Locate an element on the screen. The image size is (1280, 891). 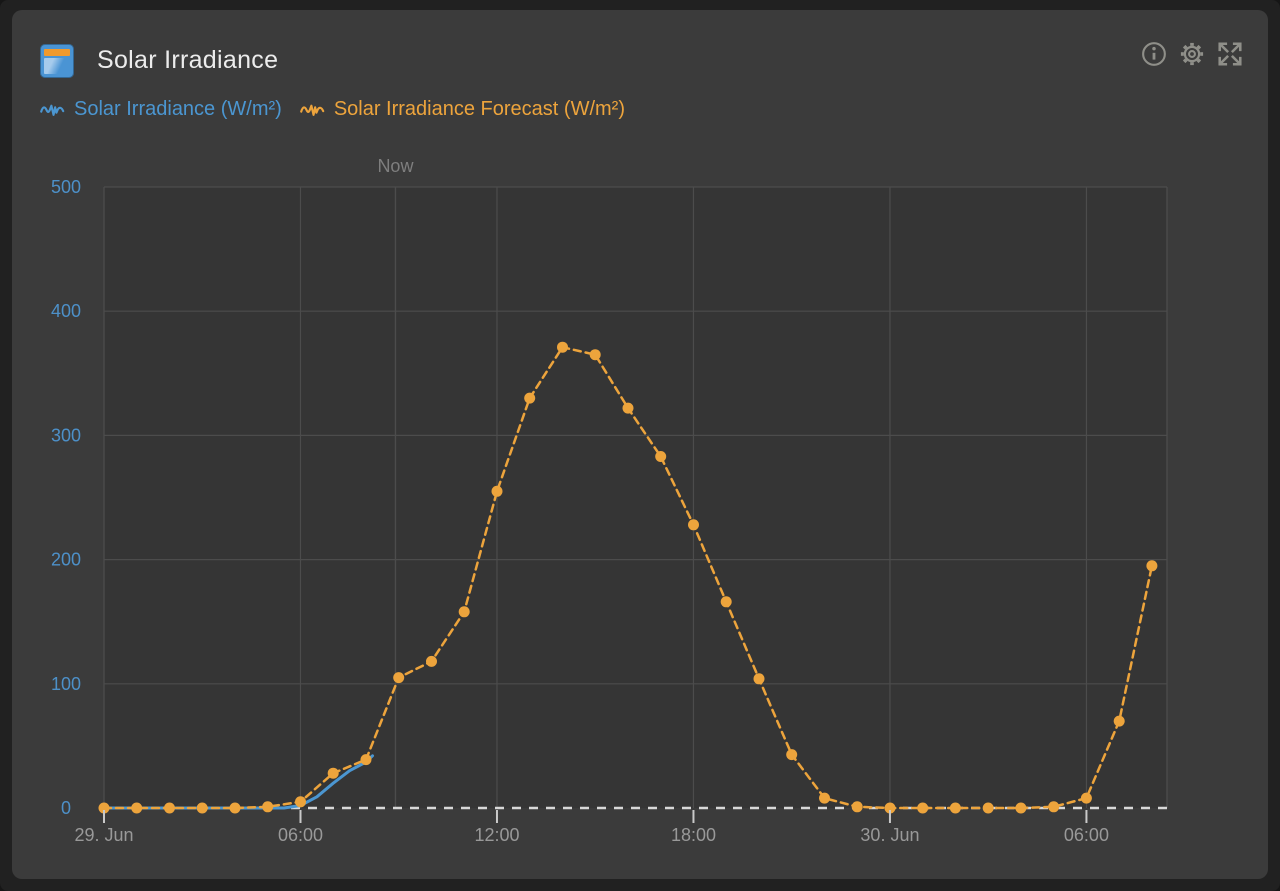
info-button is located at coordinates (1154, 54).